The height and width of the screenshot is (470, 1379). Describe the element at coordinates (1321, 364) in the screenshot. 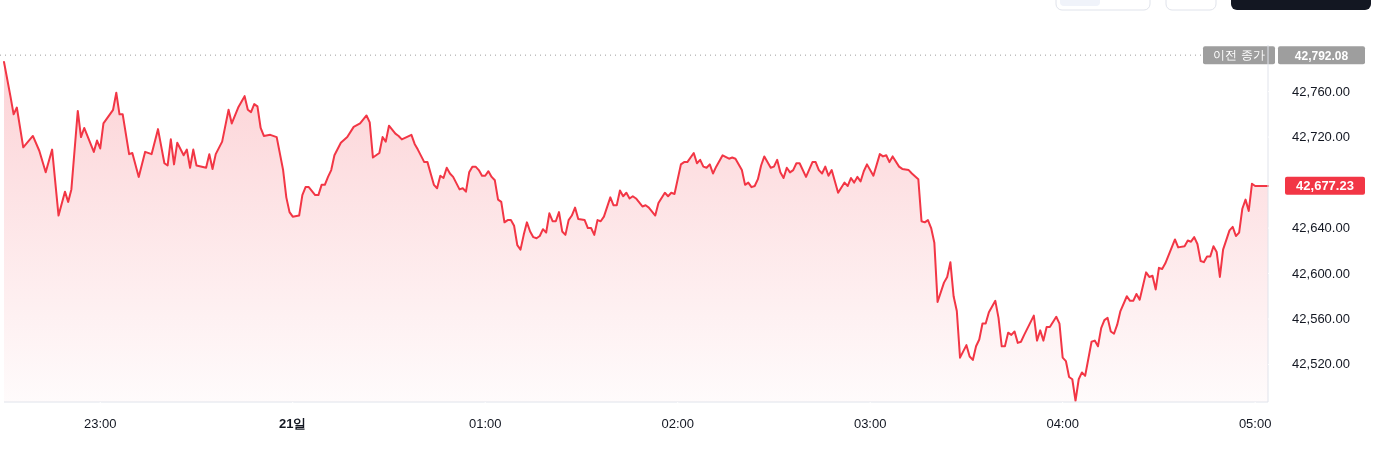

I see `y-tick-label: 42,520.00` at that location.